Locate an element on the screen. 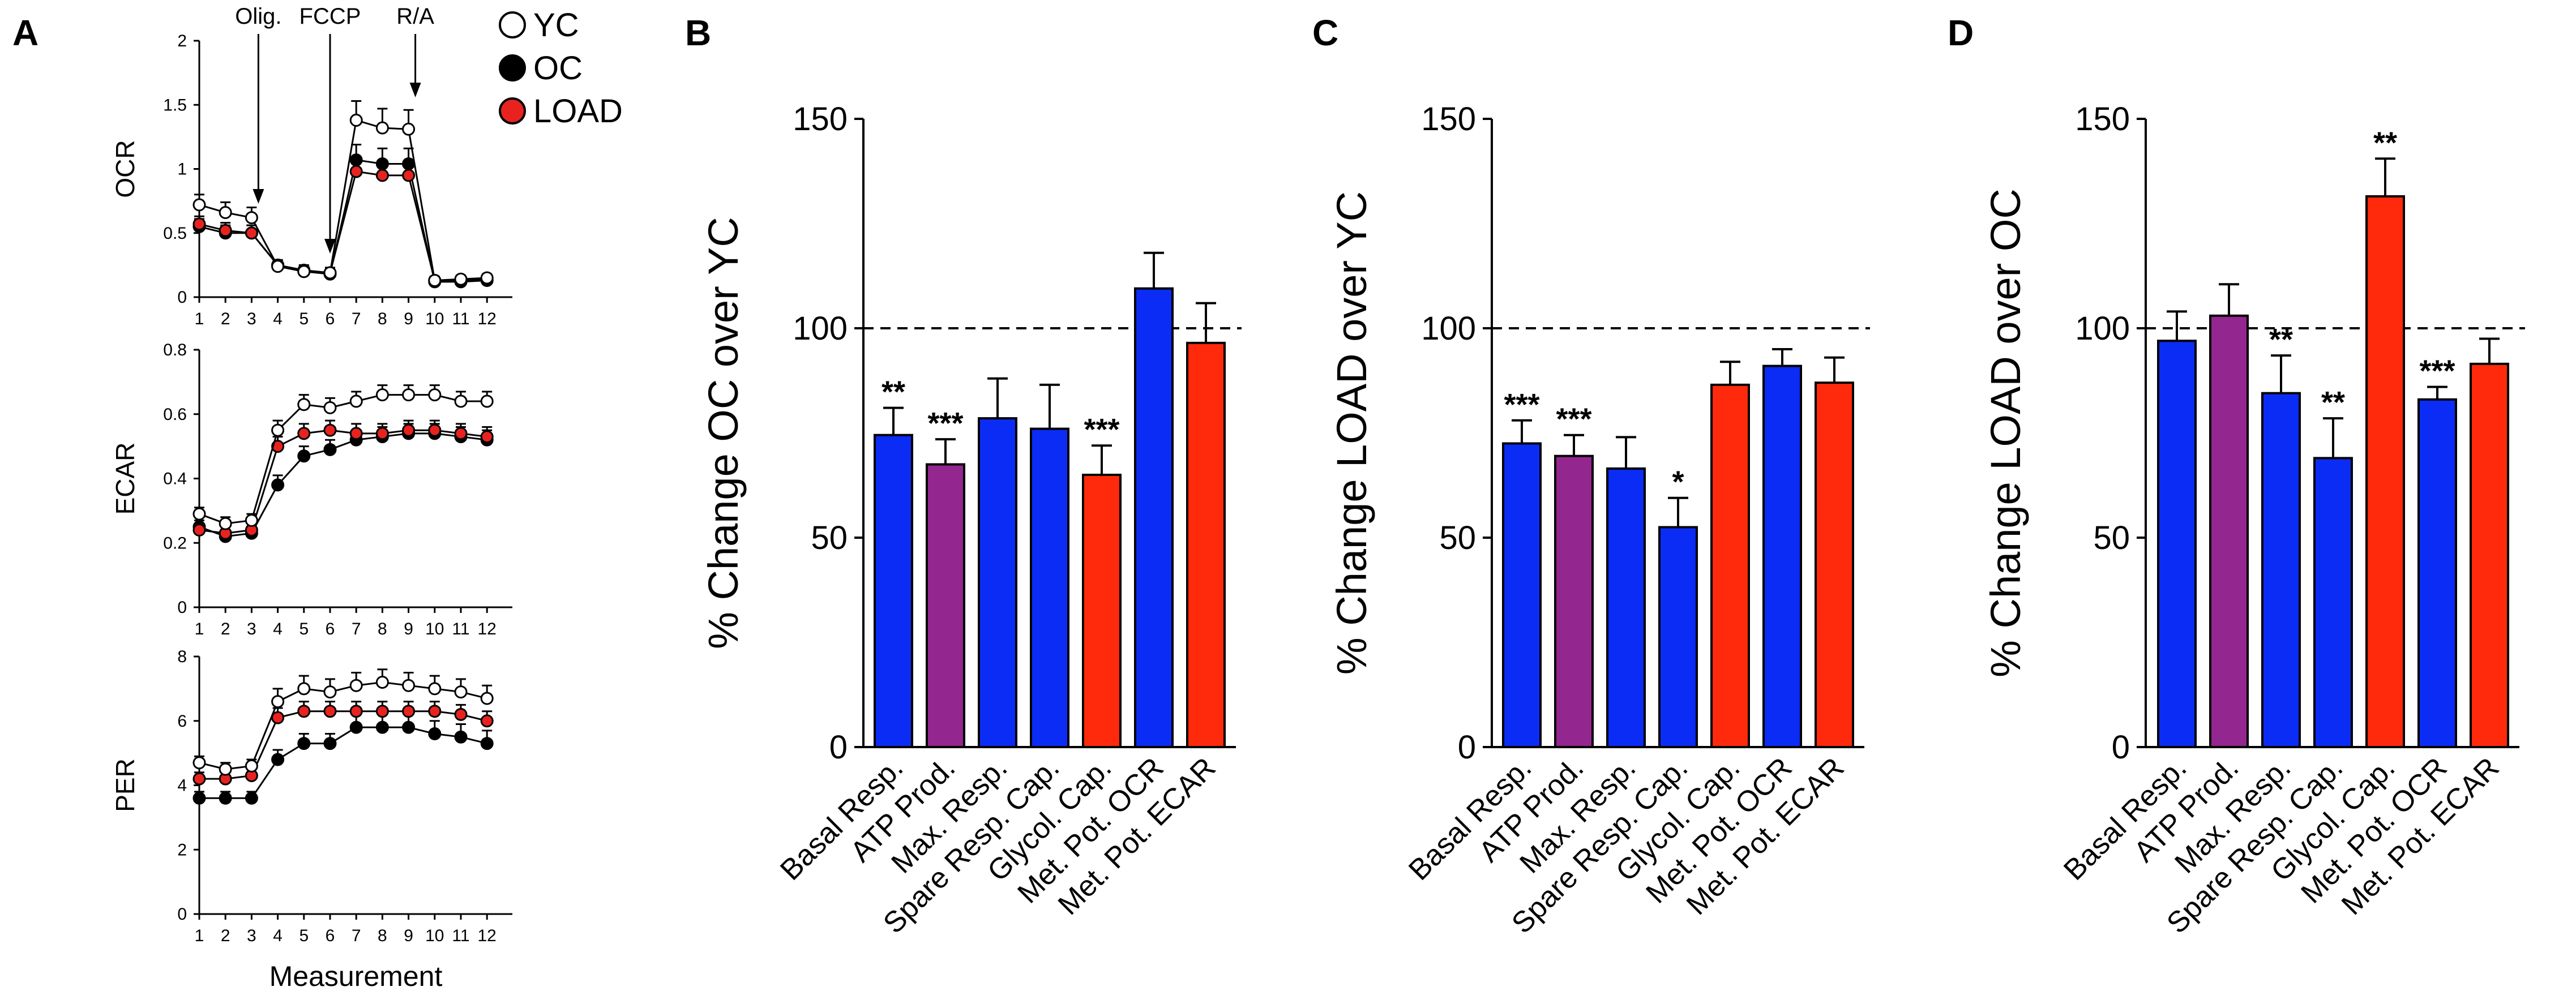 The width and height of the screenshot is (2576, 991). panel-label-b: B is located at coordinates (698, 32).